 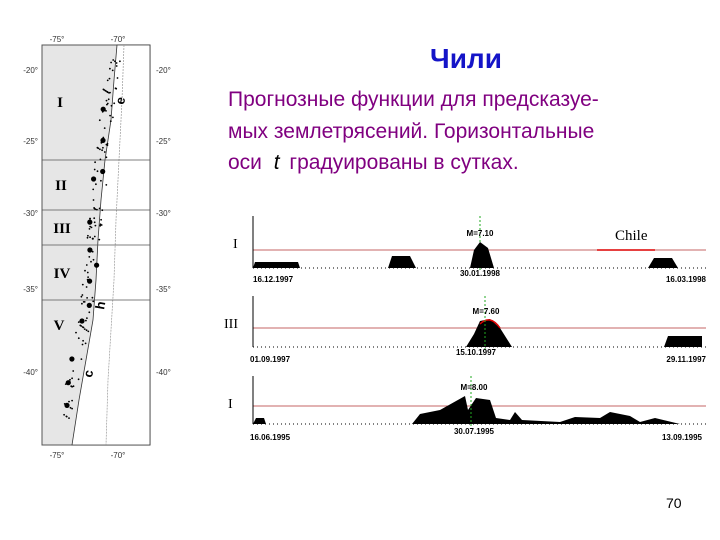 I want to click on body-line: оси t градуированы в сутках., so click(x=373, y=162).